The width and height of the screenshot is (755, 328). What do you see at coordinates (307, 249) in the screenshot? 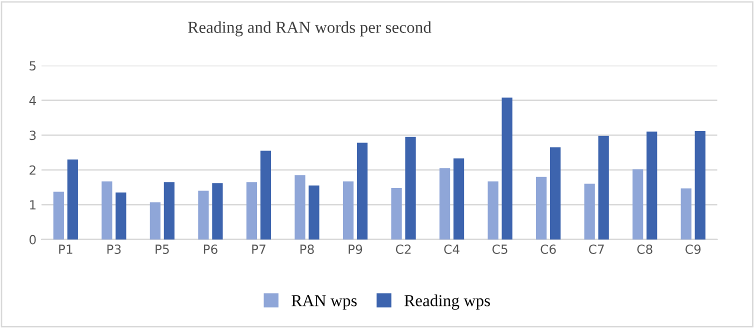
I see `x-tick-label: P8` at bounding box center [307, 249].